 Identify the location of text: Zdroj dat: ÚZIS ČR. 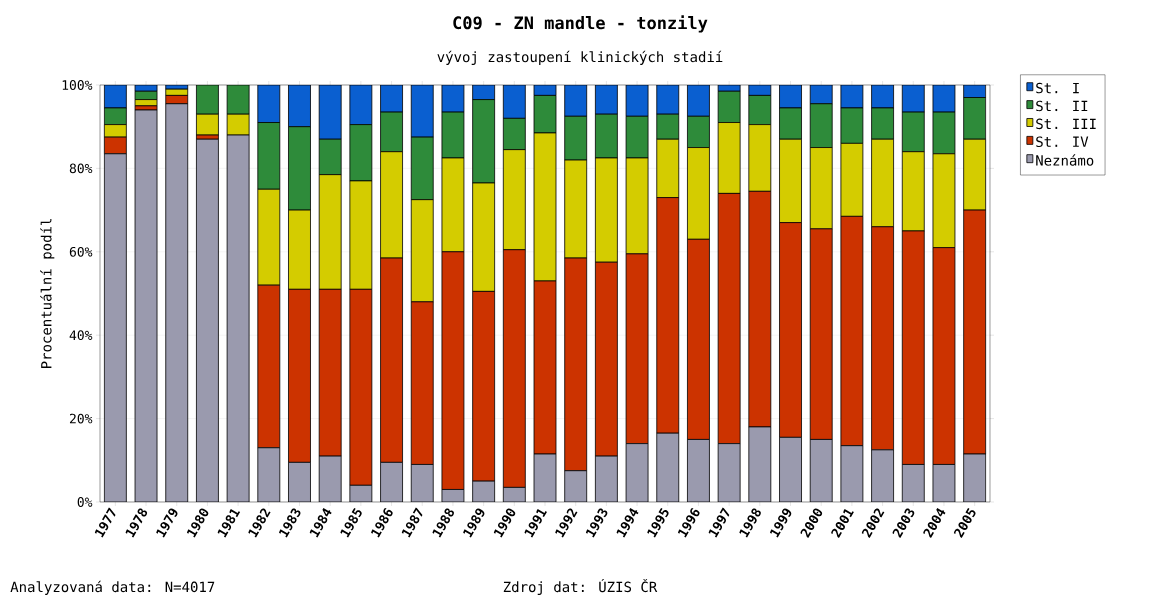
(580, 586).